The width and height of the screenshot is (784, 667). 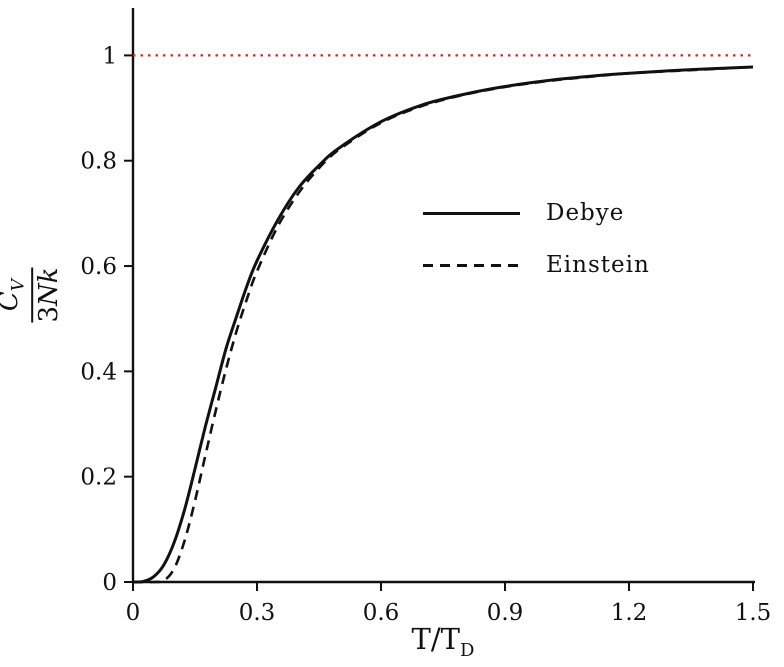 What do you see at coordinates (98, 478) in the screenshot?
I see `y-tick-label: 0.2` at bounding box center [98, 478].